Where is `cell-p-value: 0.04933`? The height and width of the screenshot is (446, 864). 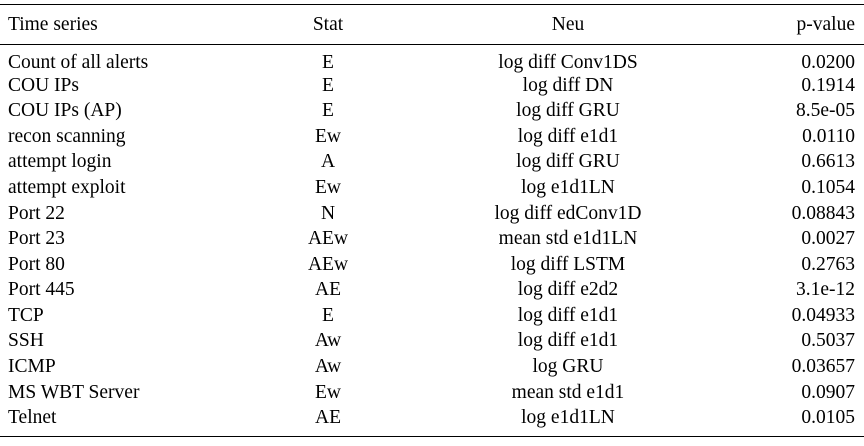 cell-p-value: 0.04933 is located at coordinates (823, 315).